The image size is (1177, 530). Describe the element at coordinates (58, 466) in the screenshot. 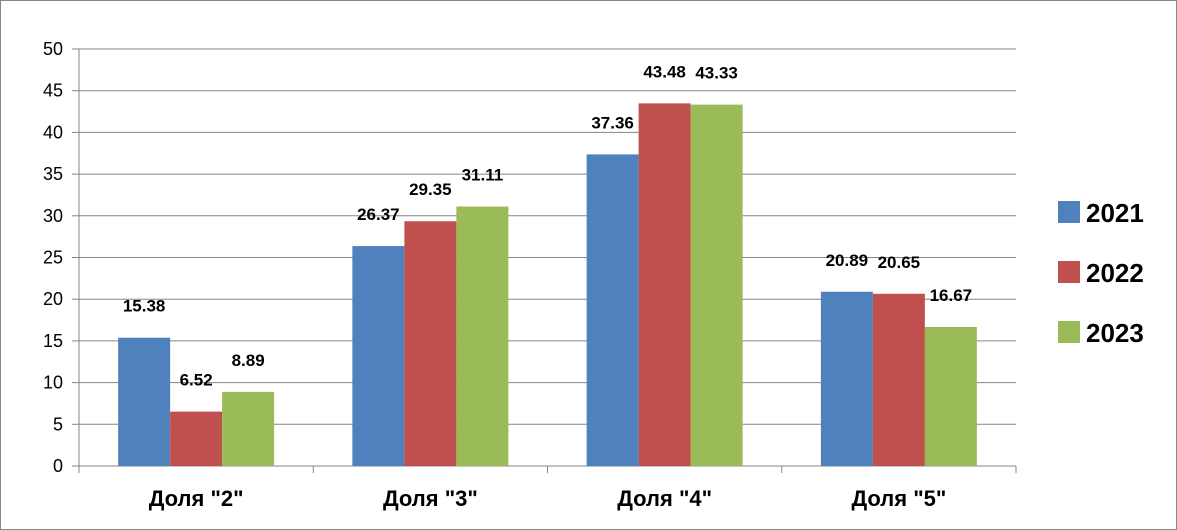

I see `y-tick-label: 0` at that location.